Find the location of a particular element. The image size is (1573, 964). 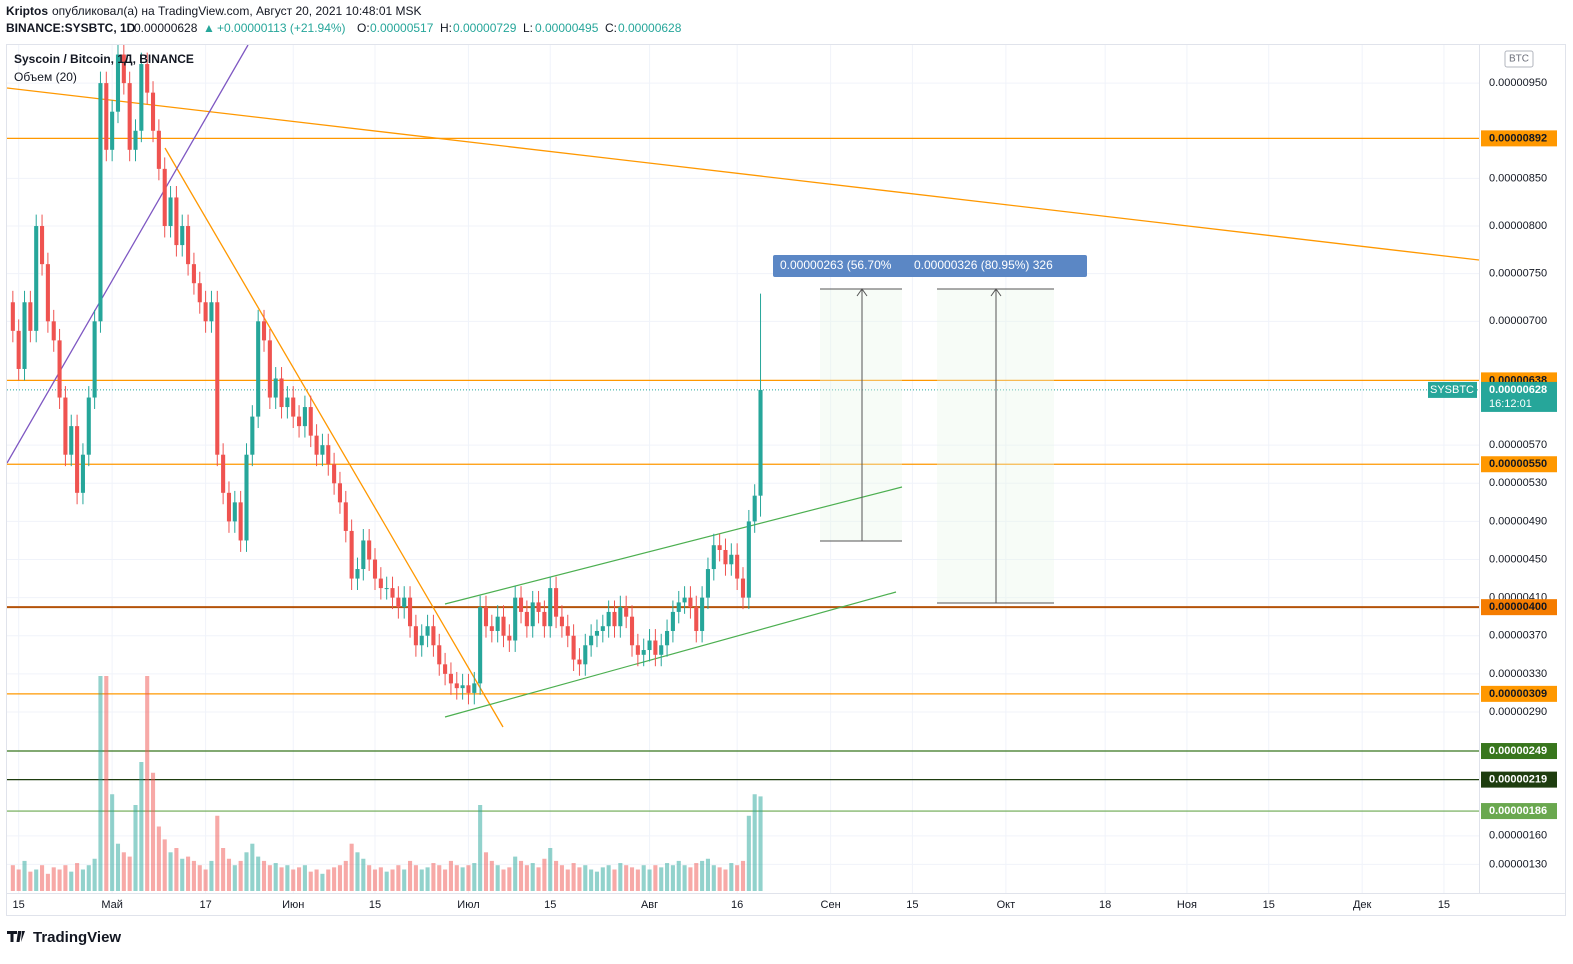

x-tick-label: 18 is located at coordinates (1105, 905).